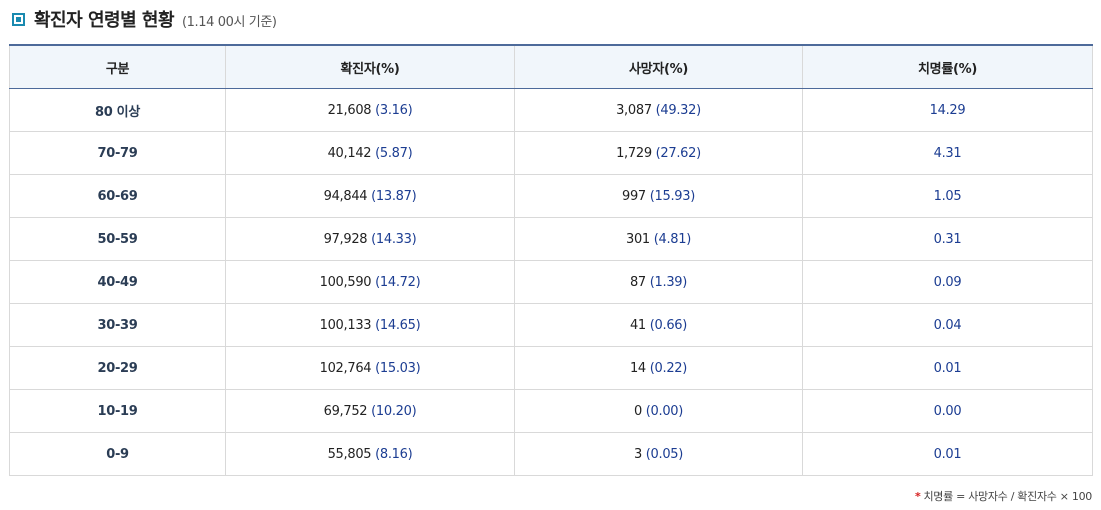  Describe the element at coordinates (345, 239) in the screenshot. I see `cases-value: 97,928` at that location.